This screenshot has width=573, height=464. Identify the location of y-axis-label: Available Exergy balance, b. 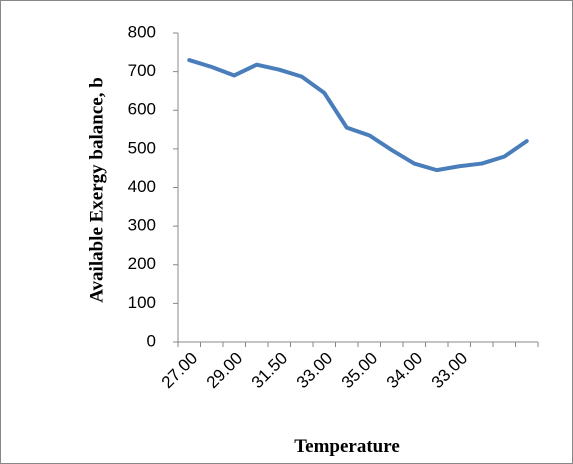
(96, 190).